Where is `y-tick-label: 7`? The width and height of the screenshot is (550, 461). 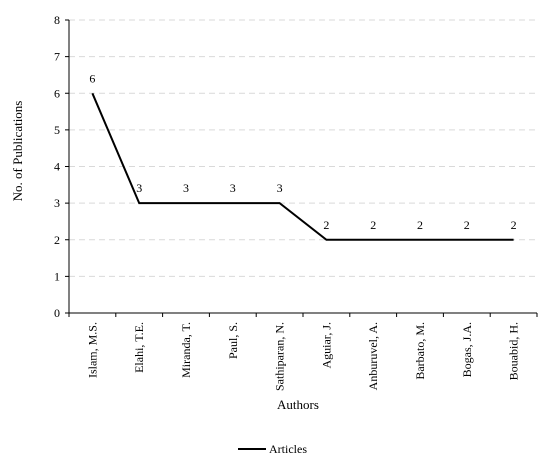 y-tick-label: 7 is located at coordinates (57, 57).